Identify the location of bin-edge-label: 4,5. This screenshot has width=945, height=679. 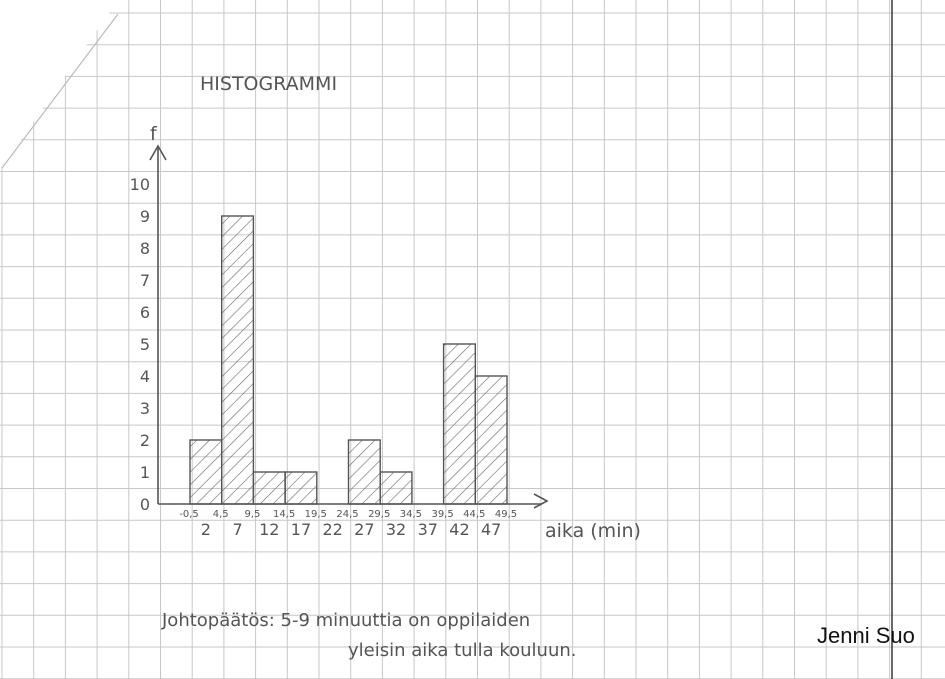
(221, 514).